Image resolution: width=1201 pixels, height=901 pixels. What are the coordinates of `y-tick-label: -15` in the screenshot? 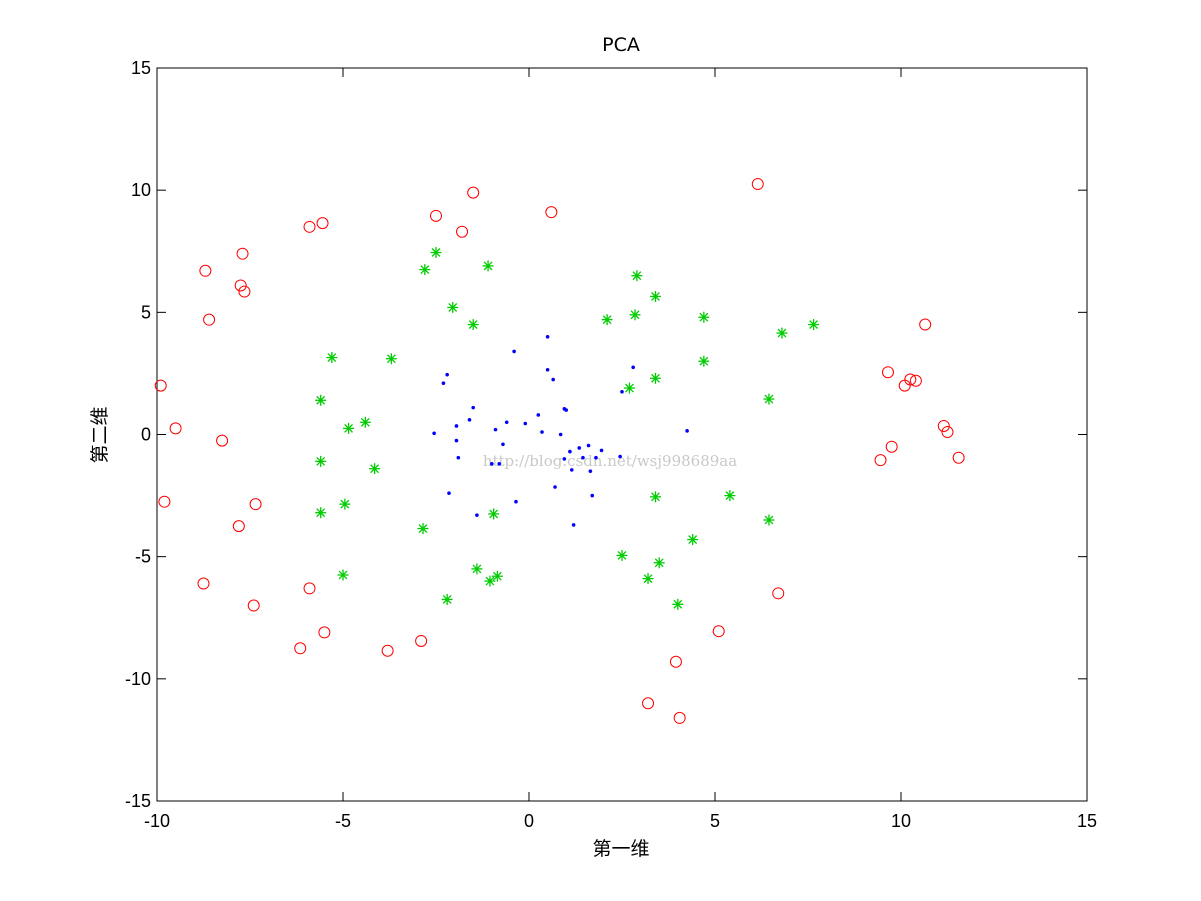 It's located at (138, 801).